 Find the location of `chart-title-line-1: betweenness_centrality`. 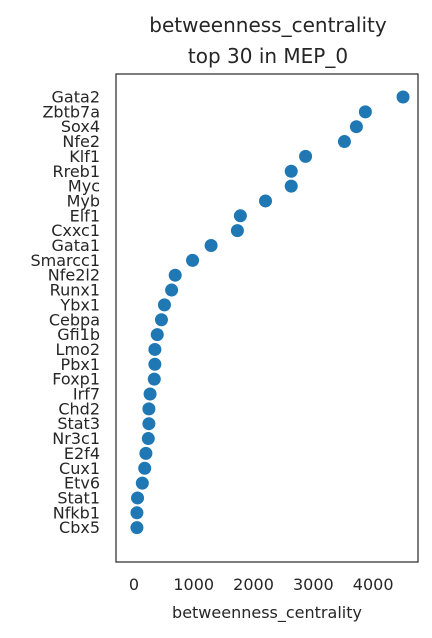

chart-title-line-1: betweenness_centrality is located at coordinates (268, 25).